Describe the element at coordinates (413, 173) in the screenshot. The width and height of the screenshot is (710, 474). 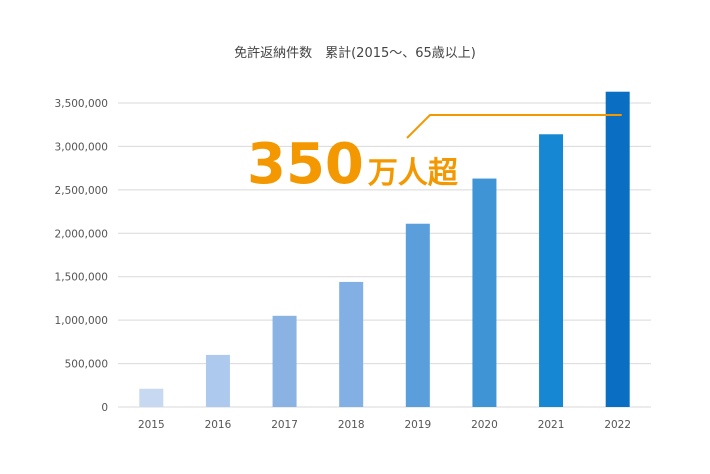
I see `callout-unit: 万人超` at that location.